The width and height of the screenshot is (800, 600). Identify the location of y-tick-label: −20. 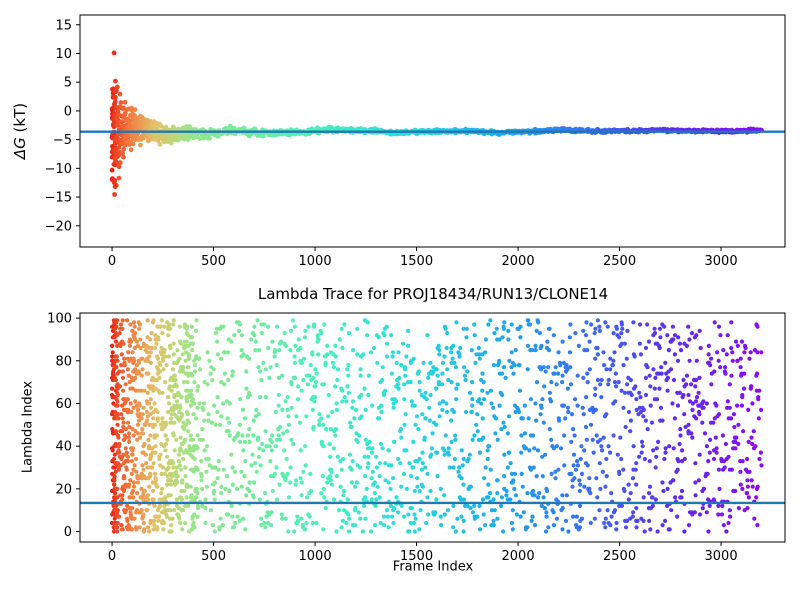
(58, 226).